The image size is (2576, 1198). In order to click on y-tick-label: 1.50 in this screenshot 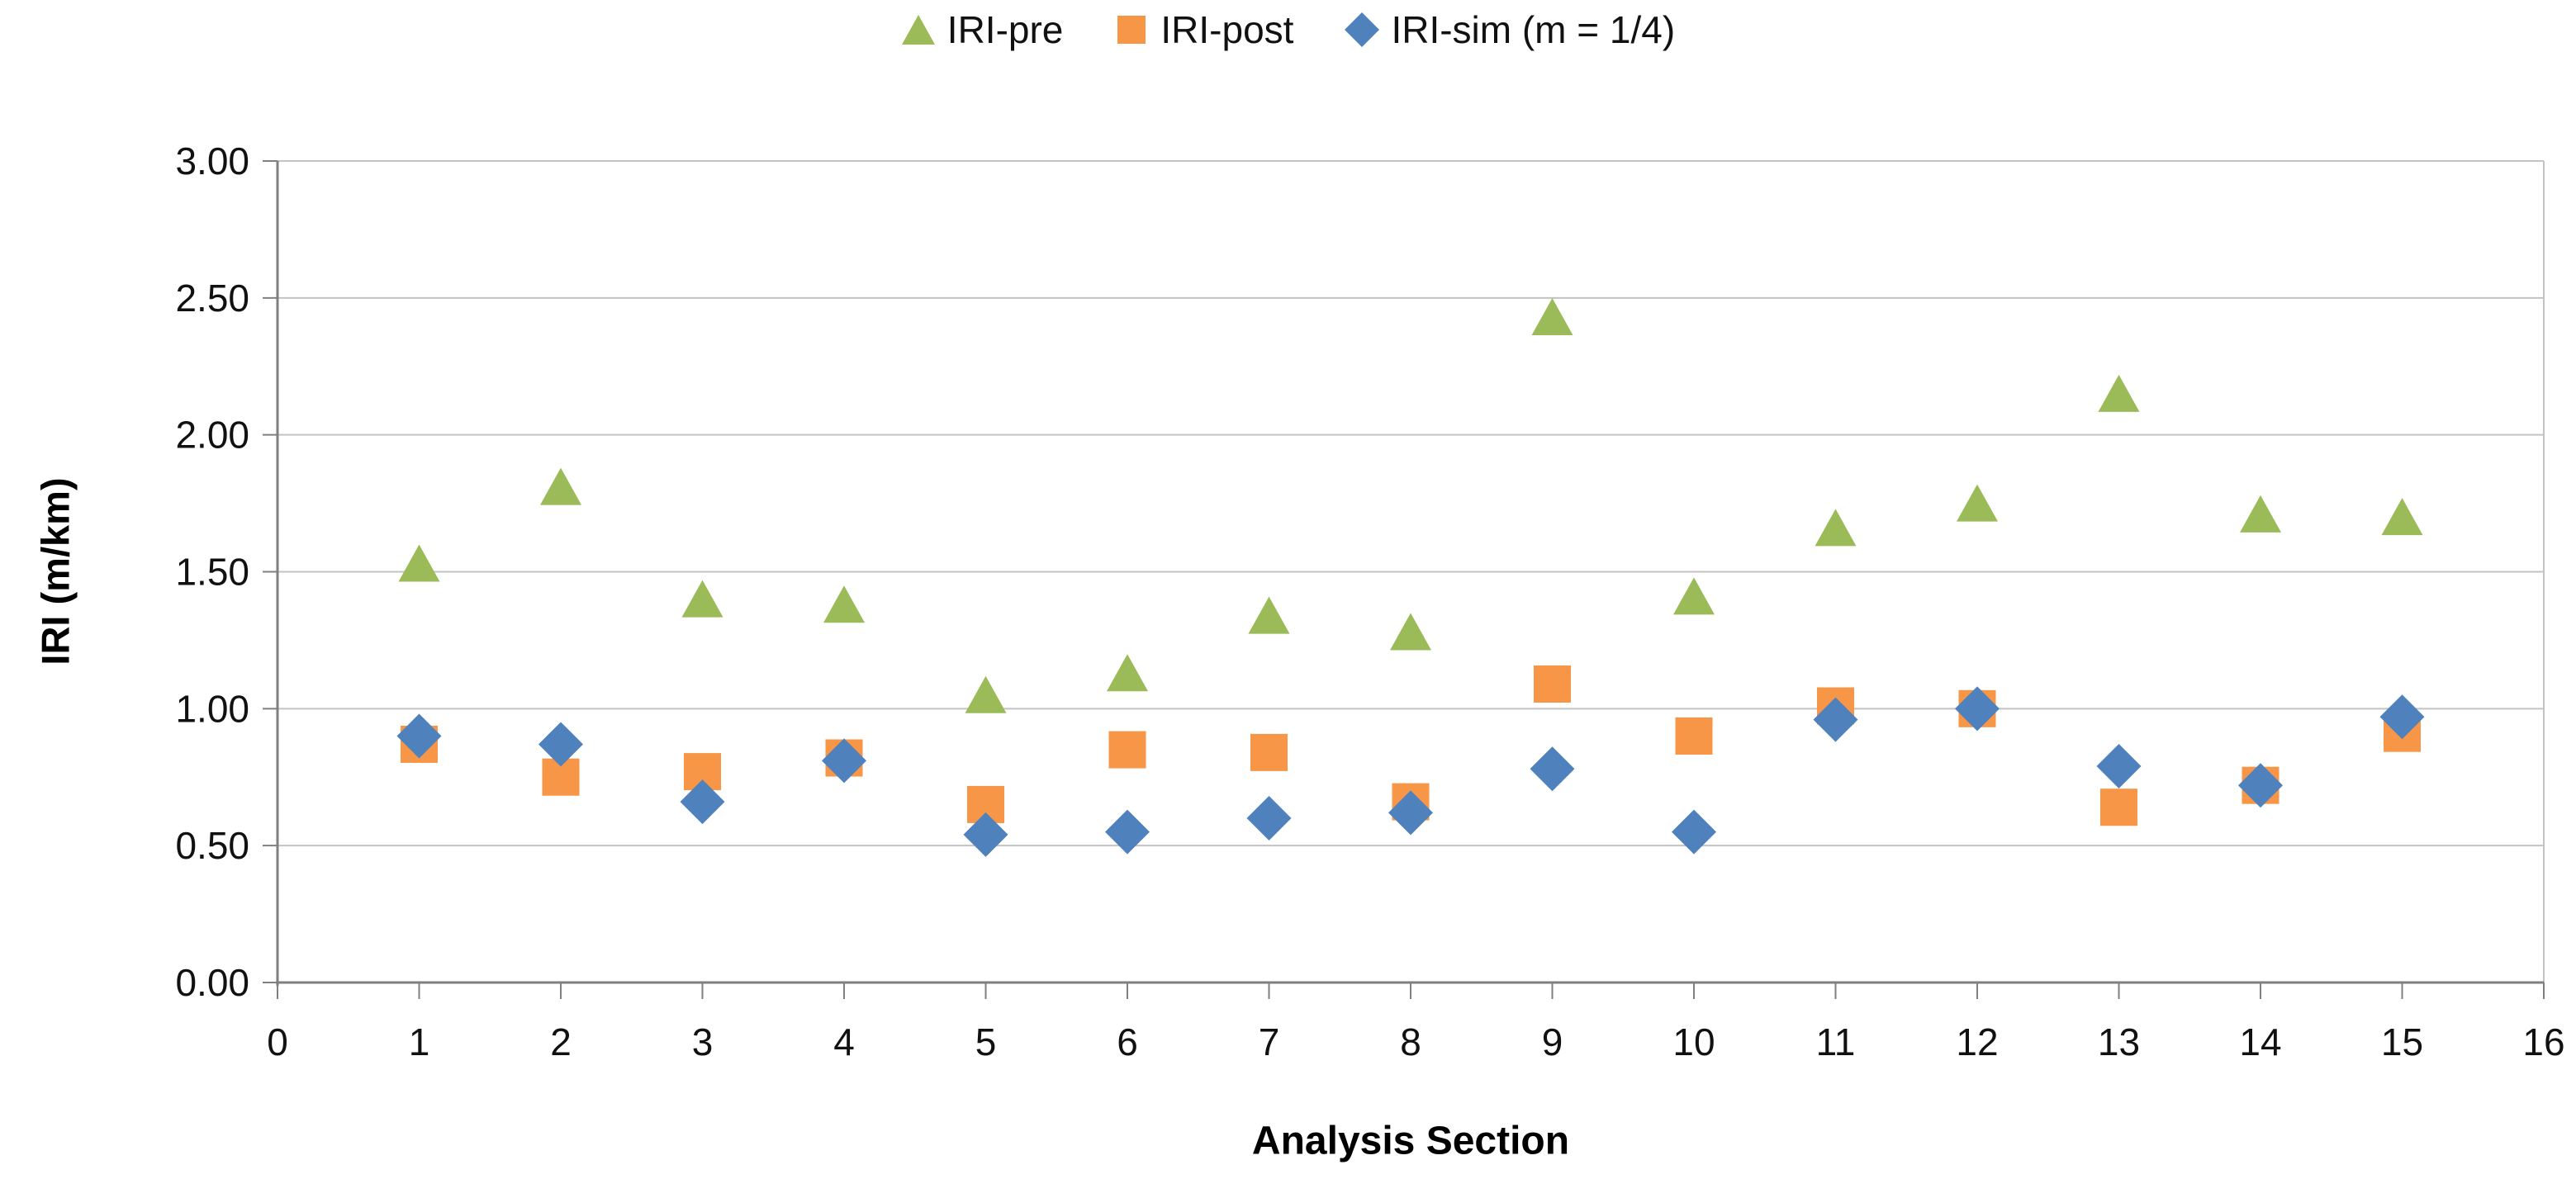, I will do `click(212, 572)`.